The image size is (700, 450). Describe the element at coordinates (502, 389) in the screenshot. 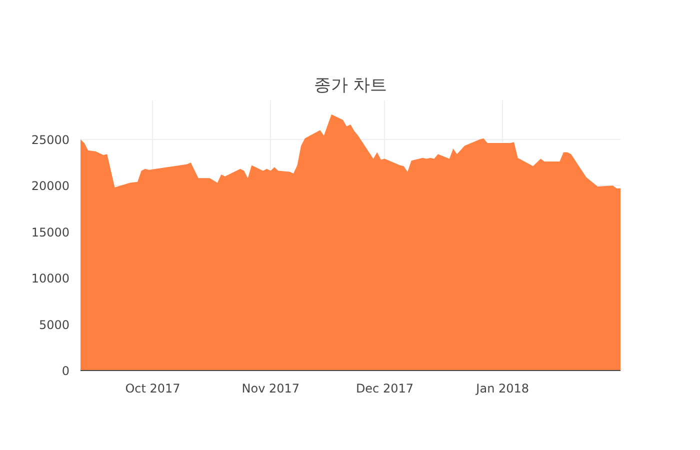

I see `x-tick-label: Jan 2018` at that location.